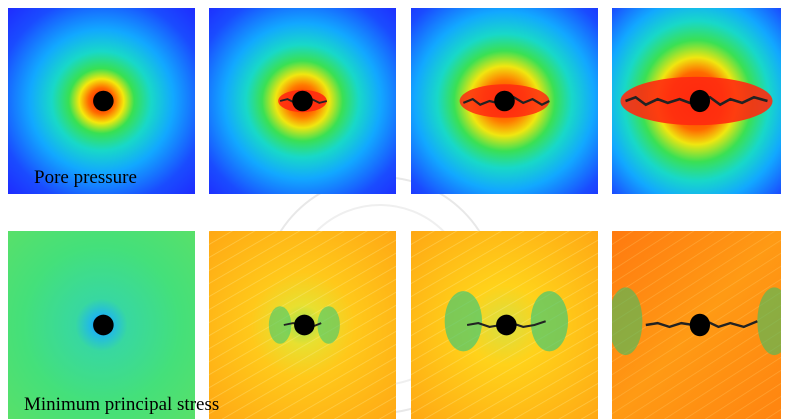  I want to click on pore-pressure-label: Pore pressure, so click(85, 177).